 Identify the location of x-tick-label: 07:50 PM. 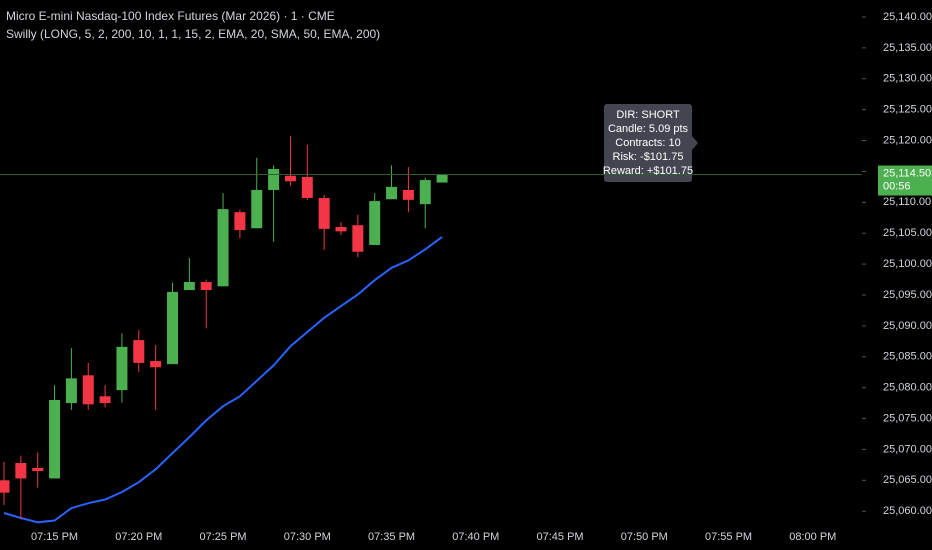
(644, 537).